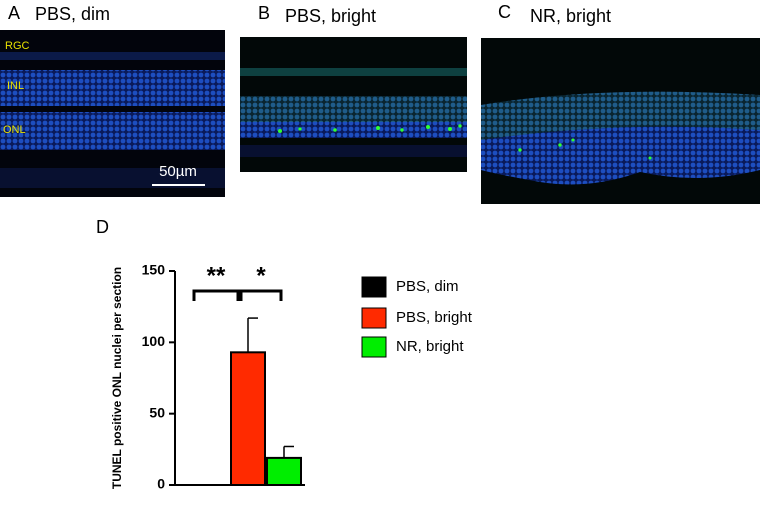 The width and height of the screenshot is (760, 516). Describe the element at coordinates (504, 12) in the screenshot. I see `panel-letter: C` at that location.